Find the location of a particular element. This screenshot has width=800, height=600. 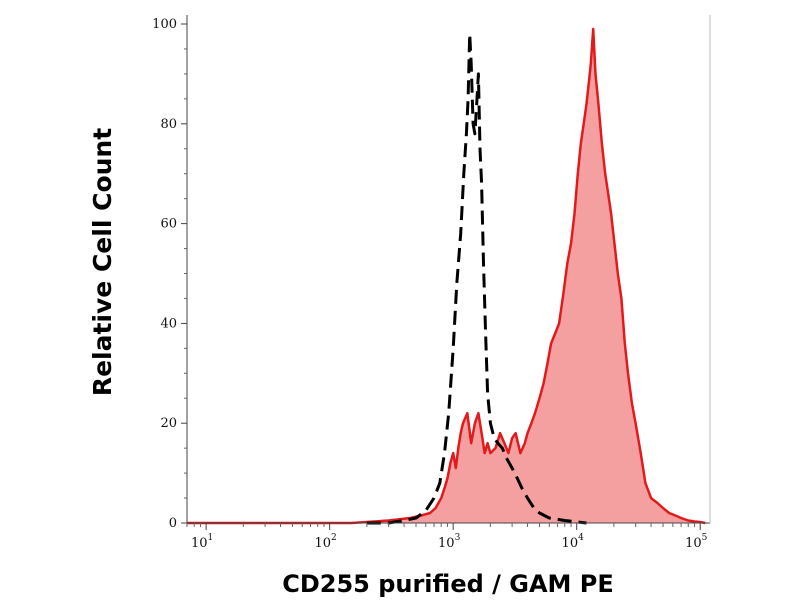

y-tick-label: 100 is located at coordinates (164, 24).